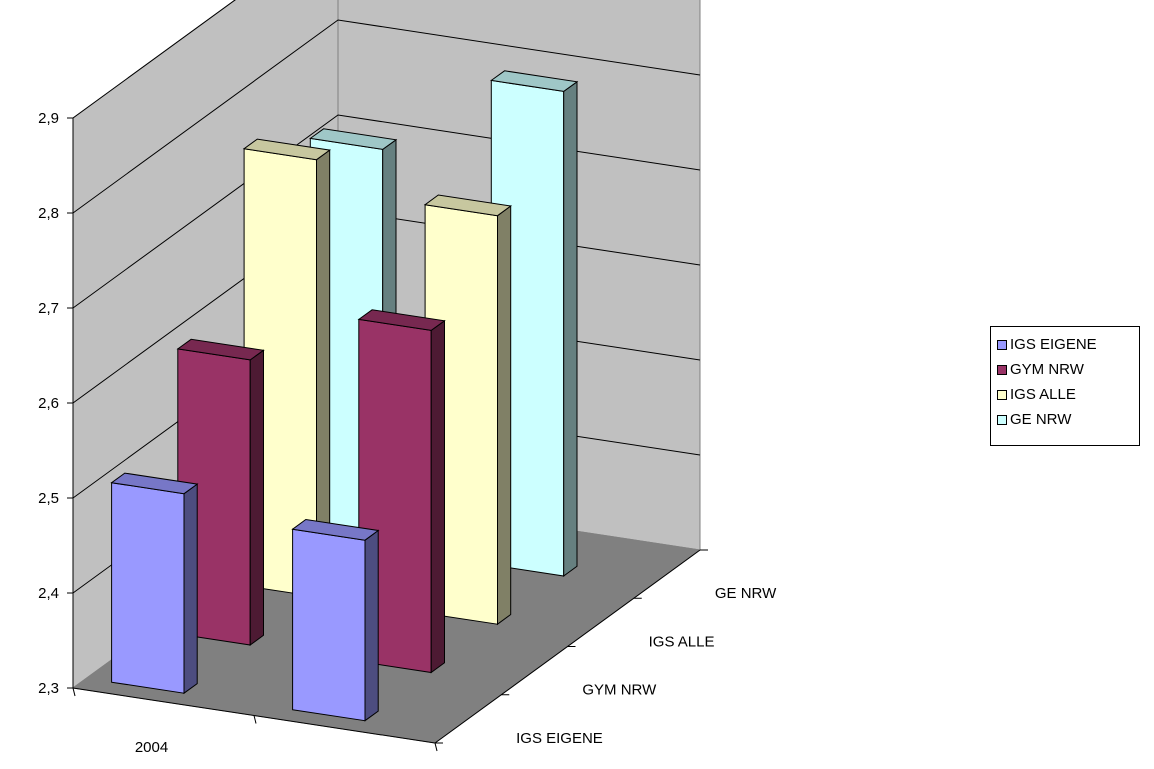 This screenshot has width=1154, height=769. What do you see at coordinates (682, 641) in the screenshot?
I see `depth-tick-label: IGS ALLE` at bounding box center [682, 641].